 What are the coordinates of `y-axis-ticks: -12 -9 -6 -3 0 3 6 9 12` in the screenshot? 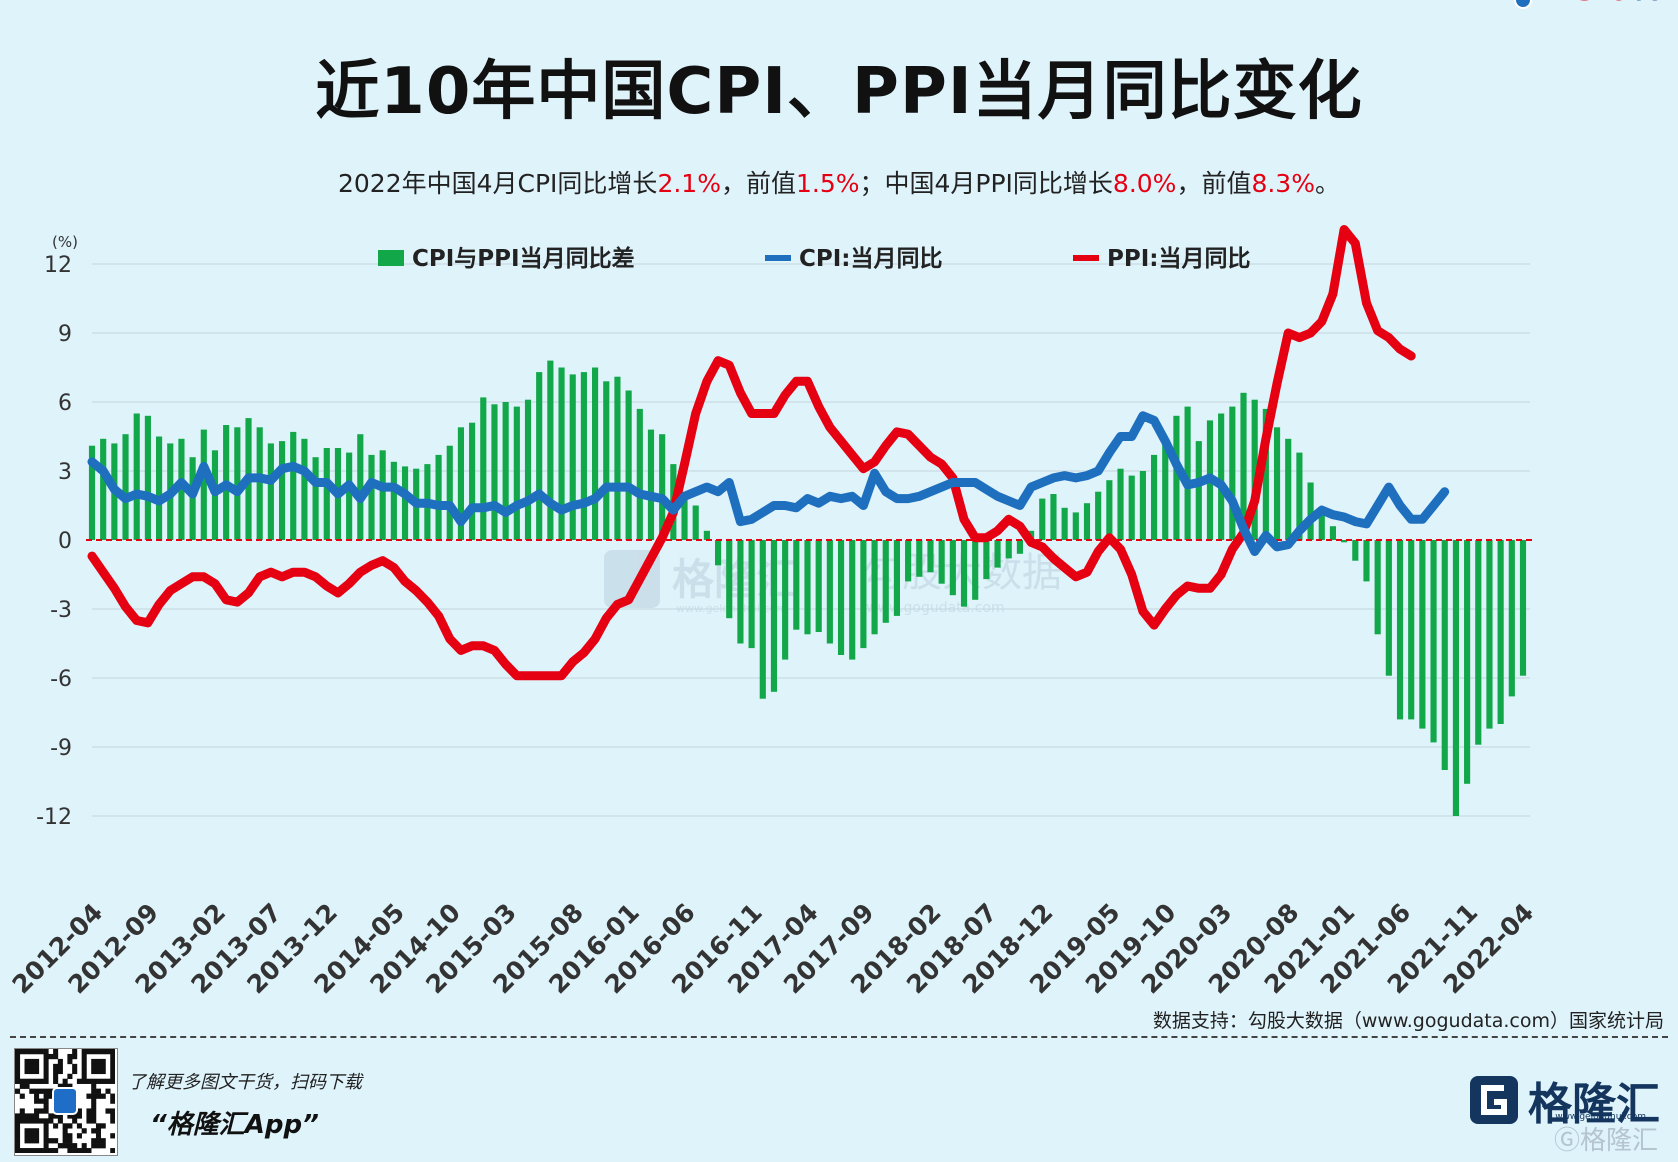 It's located at (54, 541).